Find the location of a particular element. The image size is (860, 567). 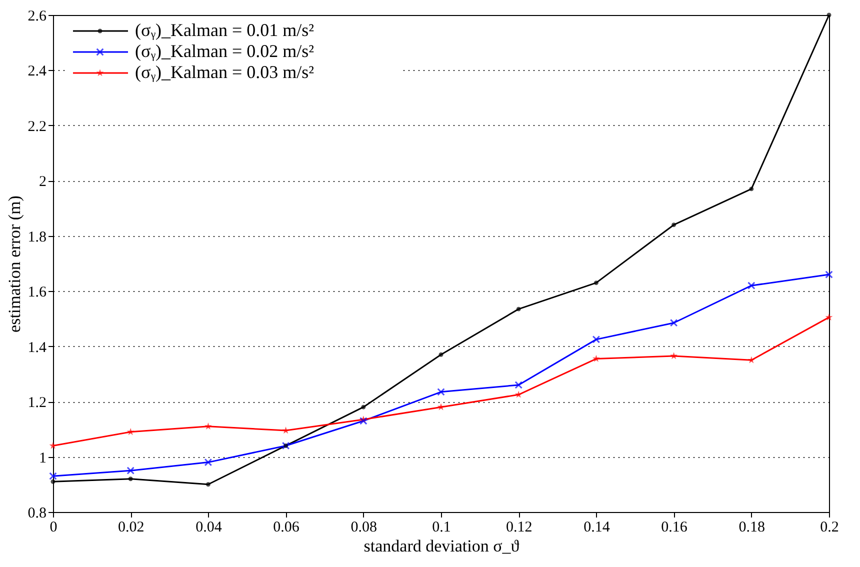

legend-label: (σᵧ)_Kalman = 0.02 m/s² is located at coordinates (224, 51).